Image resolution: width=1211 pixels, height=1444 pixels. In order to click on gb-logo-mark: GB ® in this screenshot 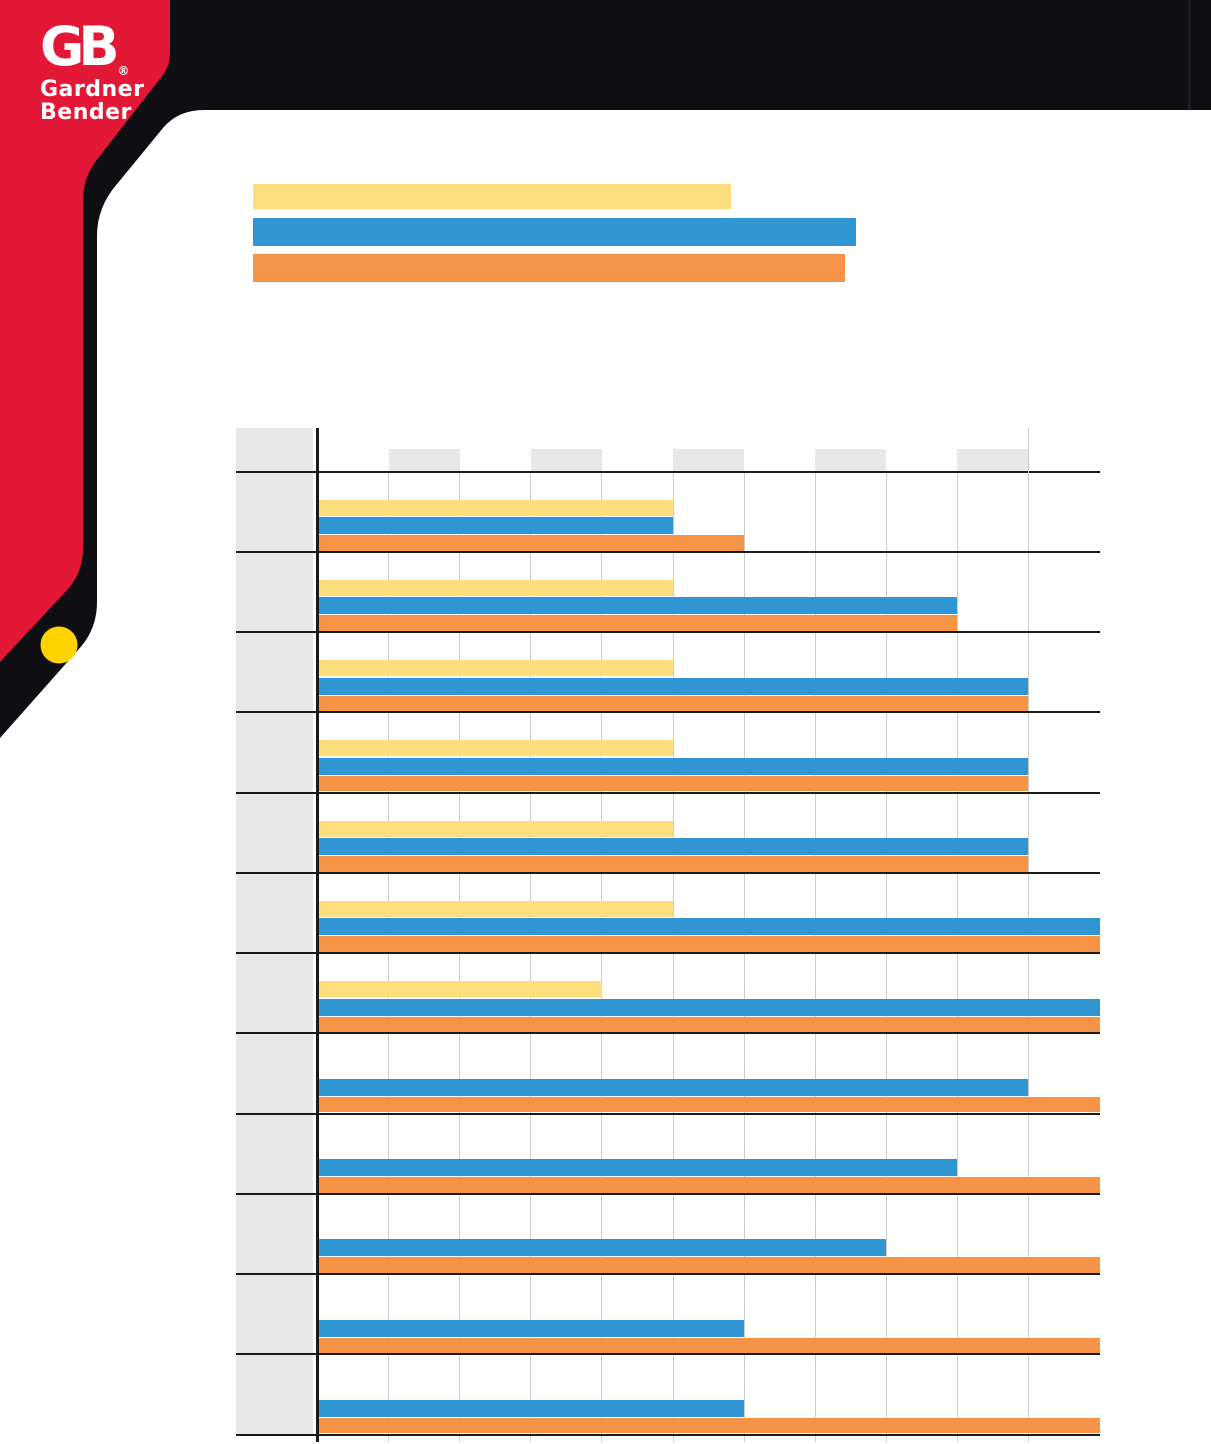, I will do `click(92, 49)`.